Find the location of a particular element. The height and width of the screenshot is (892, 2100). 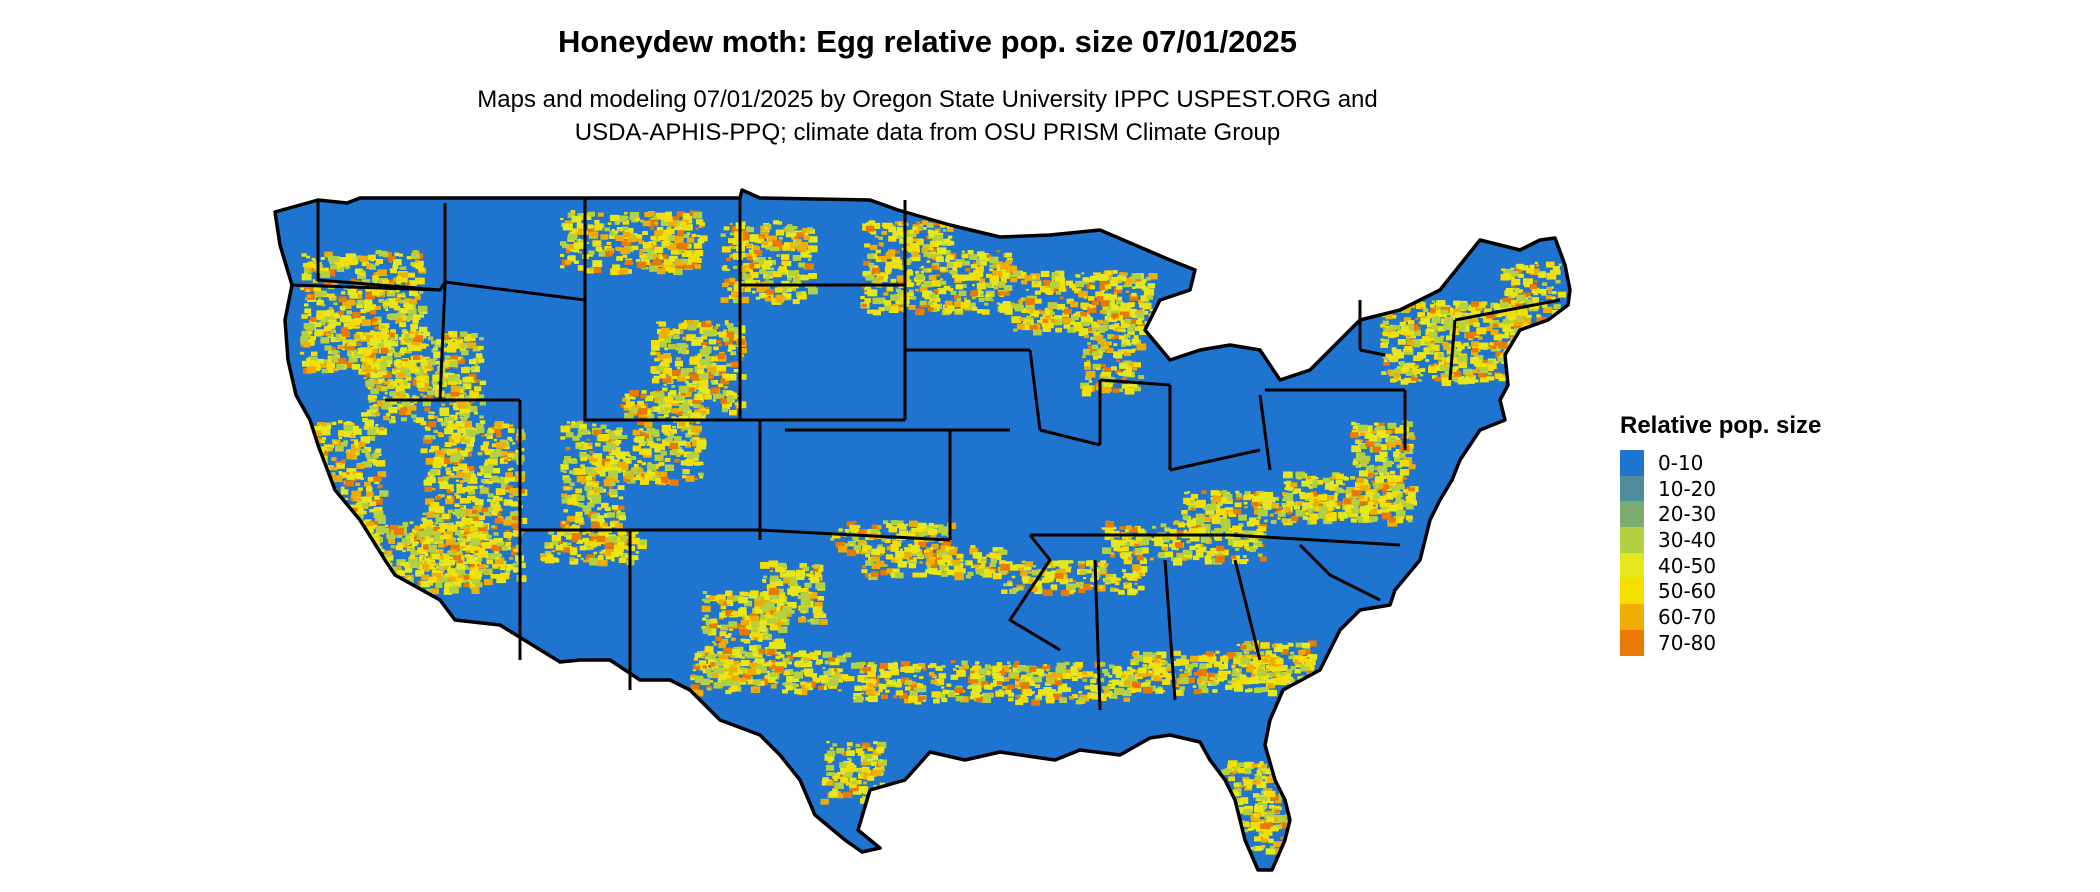

legend-items: 0-10 10-20 20-30 30-40 40-50 50-60 60-70 70-80 is located at coordinates (1720, 553).